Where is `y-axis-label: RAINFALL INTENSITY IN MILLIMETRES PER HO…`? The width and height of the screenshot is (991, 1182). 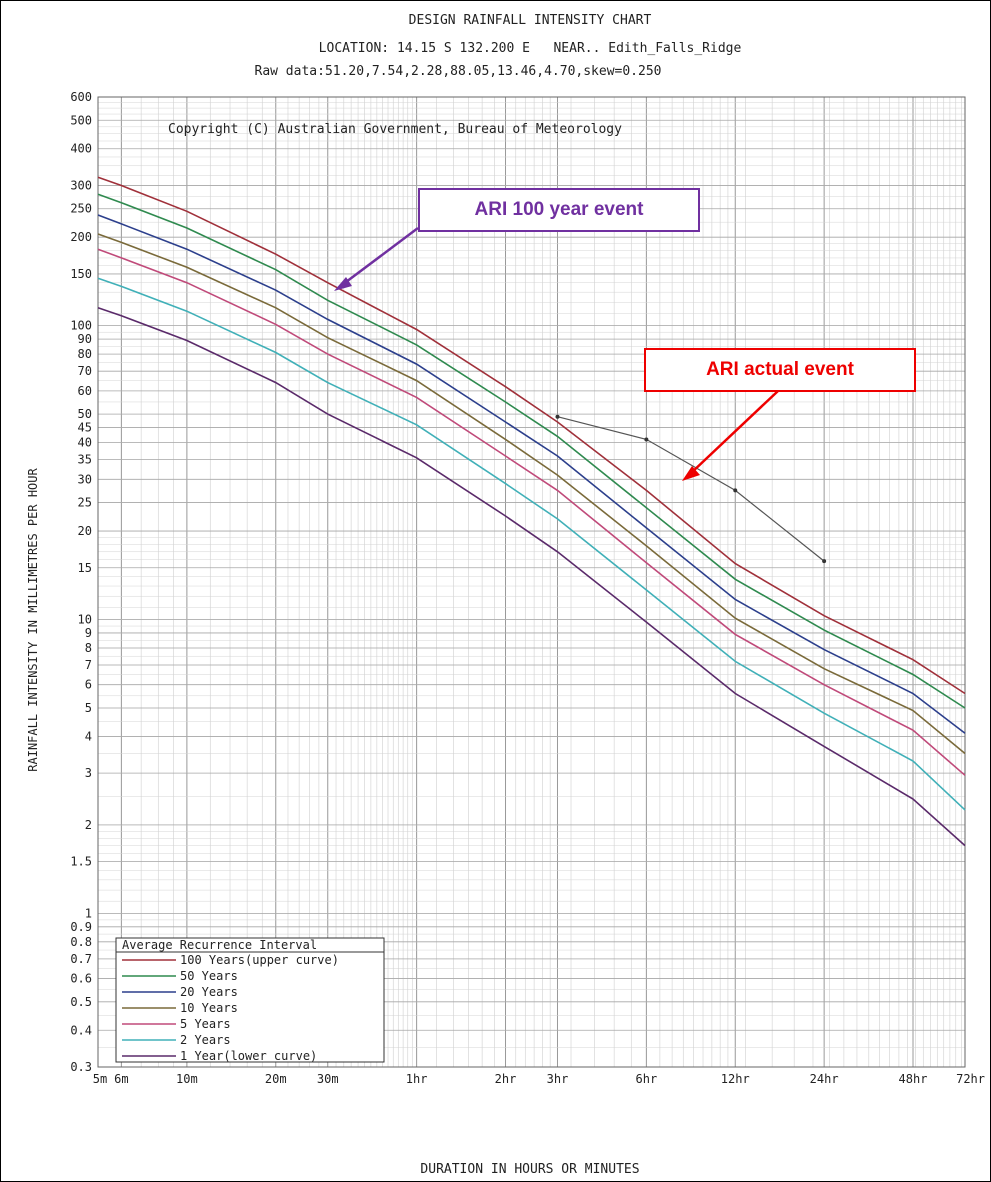 y-axis-label: RAINFALL INTENSITY IN MILLIMETRES PER HO… is located at coordinates (33, 620).